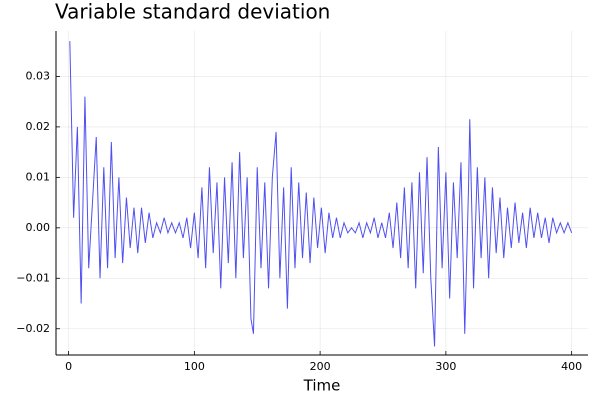 This screenshot has height=404, width=600. I want to click on x-tick-label: 100, so click(194, 366).